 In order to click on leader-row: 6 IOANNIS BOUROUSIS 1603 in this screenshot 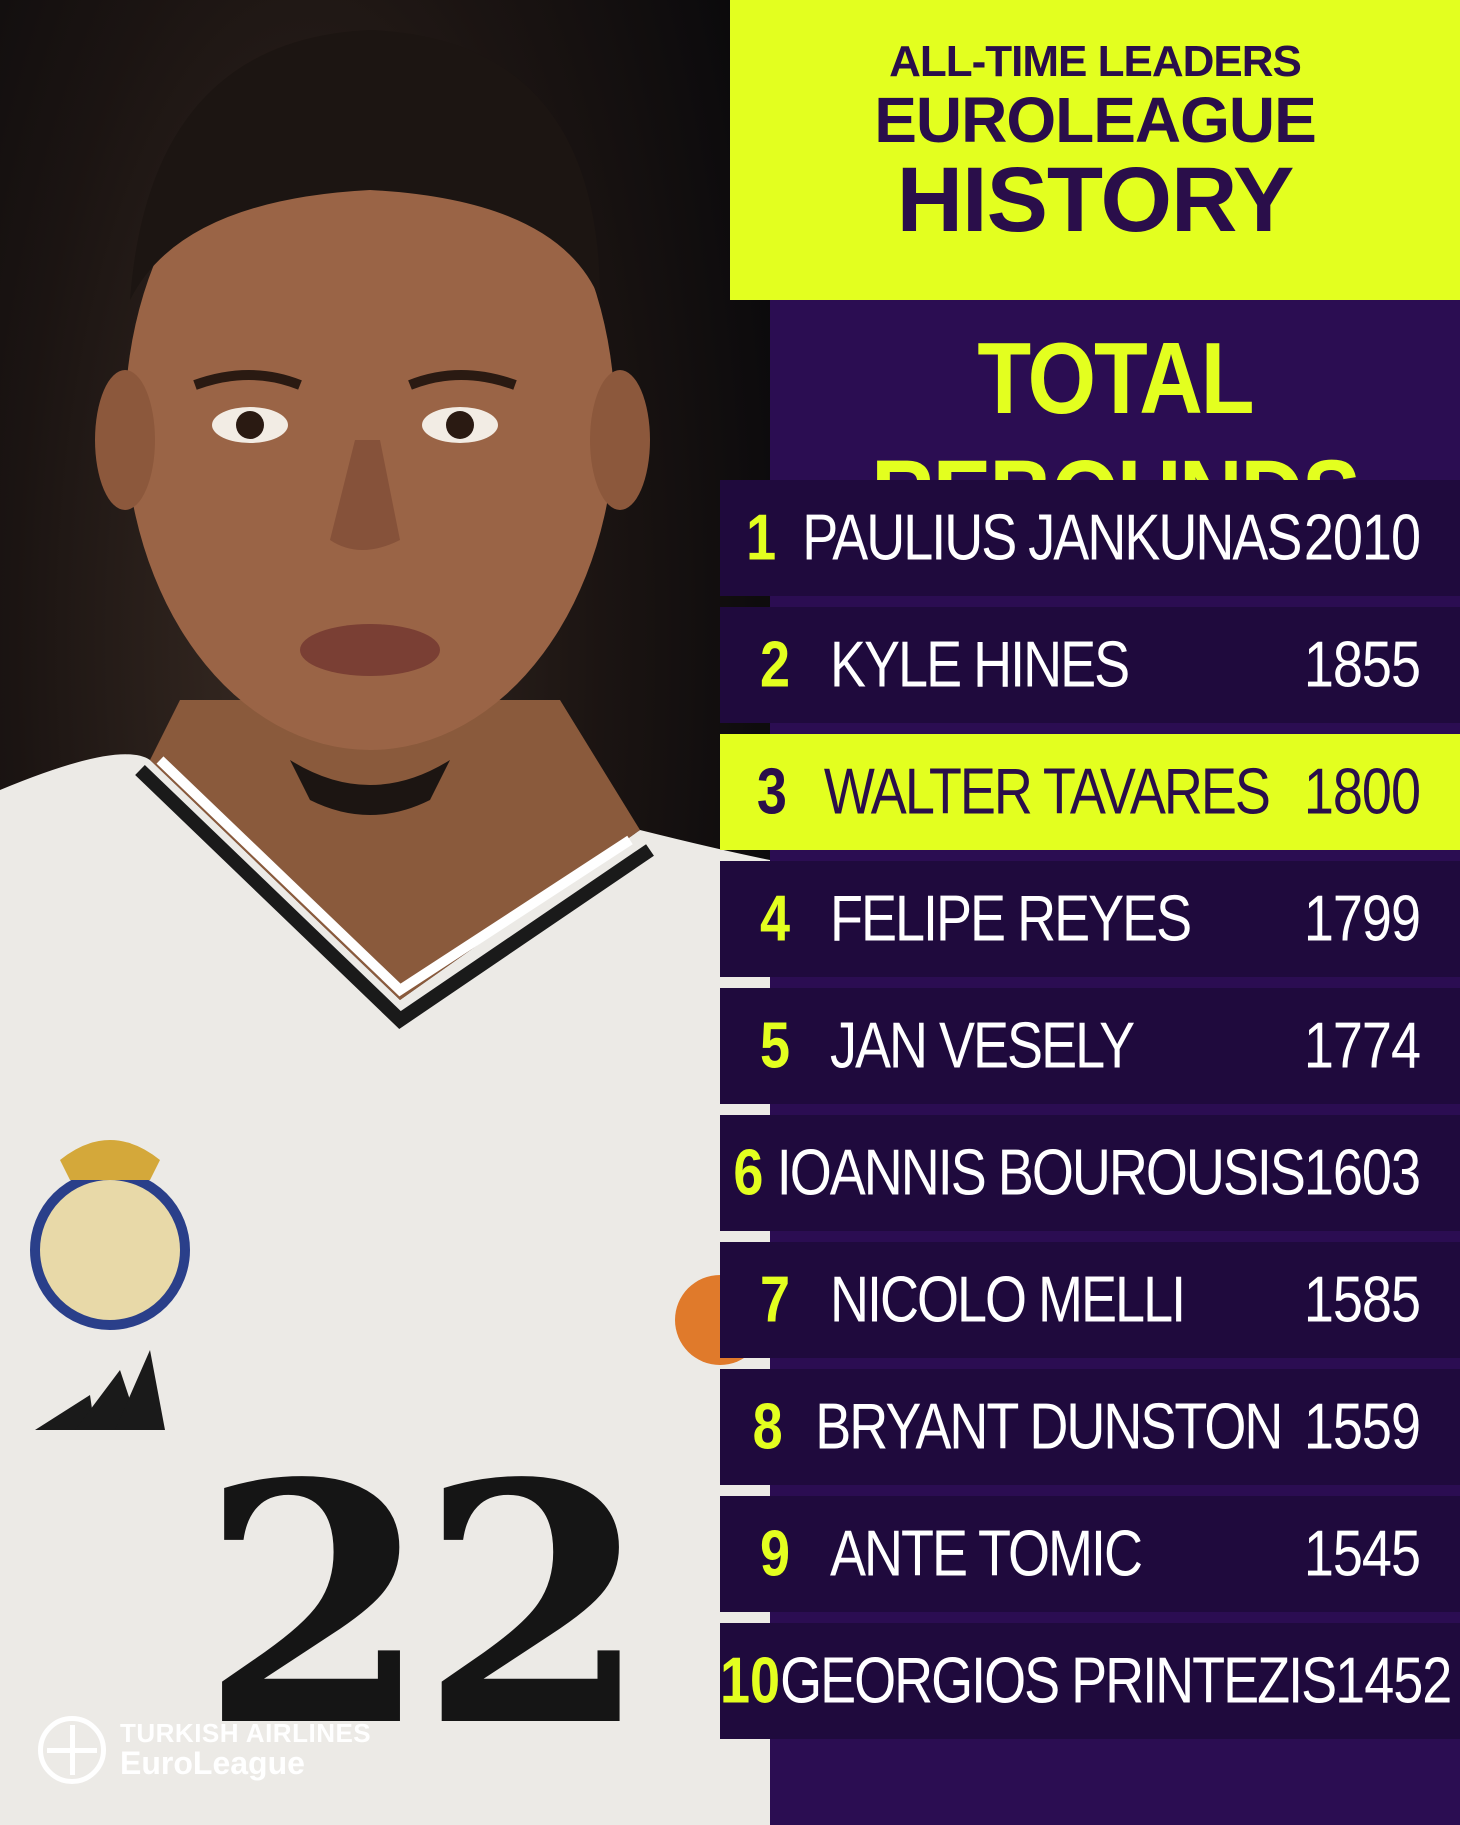, I will do `click(1090, 1173)`.